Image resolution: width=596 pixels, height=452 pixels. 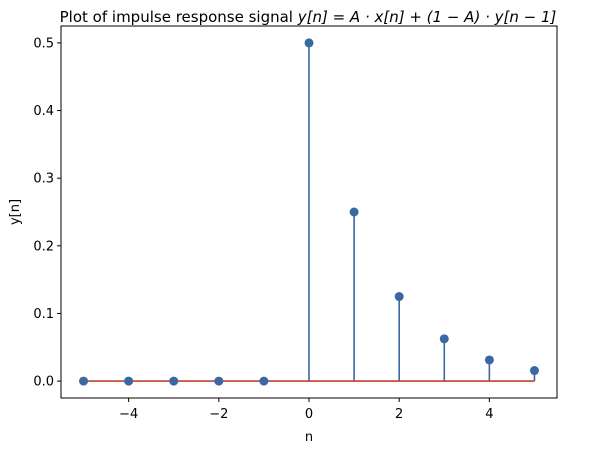 I want to click on chart-title-formula: y[n] = A · x[n] + (1 − A) · y[n − 1], so click(x=427, y=17).